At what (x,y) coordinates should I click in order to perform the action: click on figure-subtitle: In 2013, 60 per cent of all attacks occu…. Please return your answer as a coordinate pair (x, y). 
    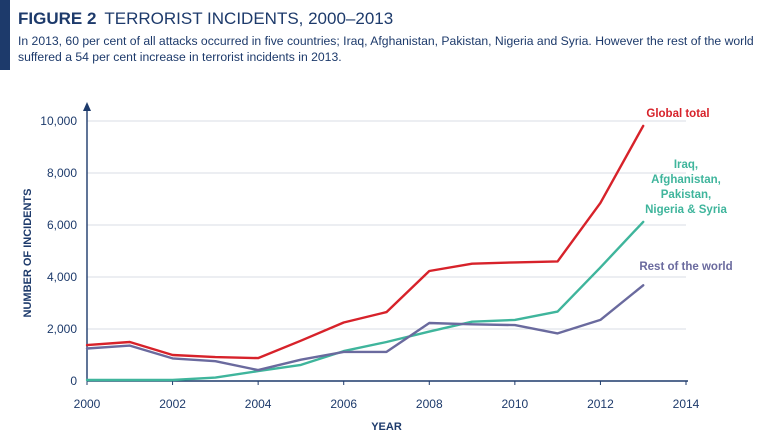
    Looking at the image, I should click on (386, 49).